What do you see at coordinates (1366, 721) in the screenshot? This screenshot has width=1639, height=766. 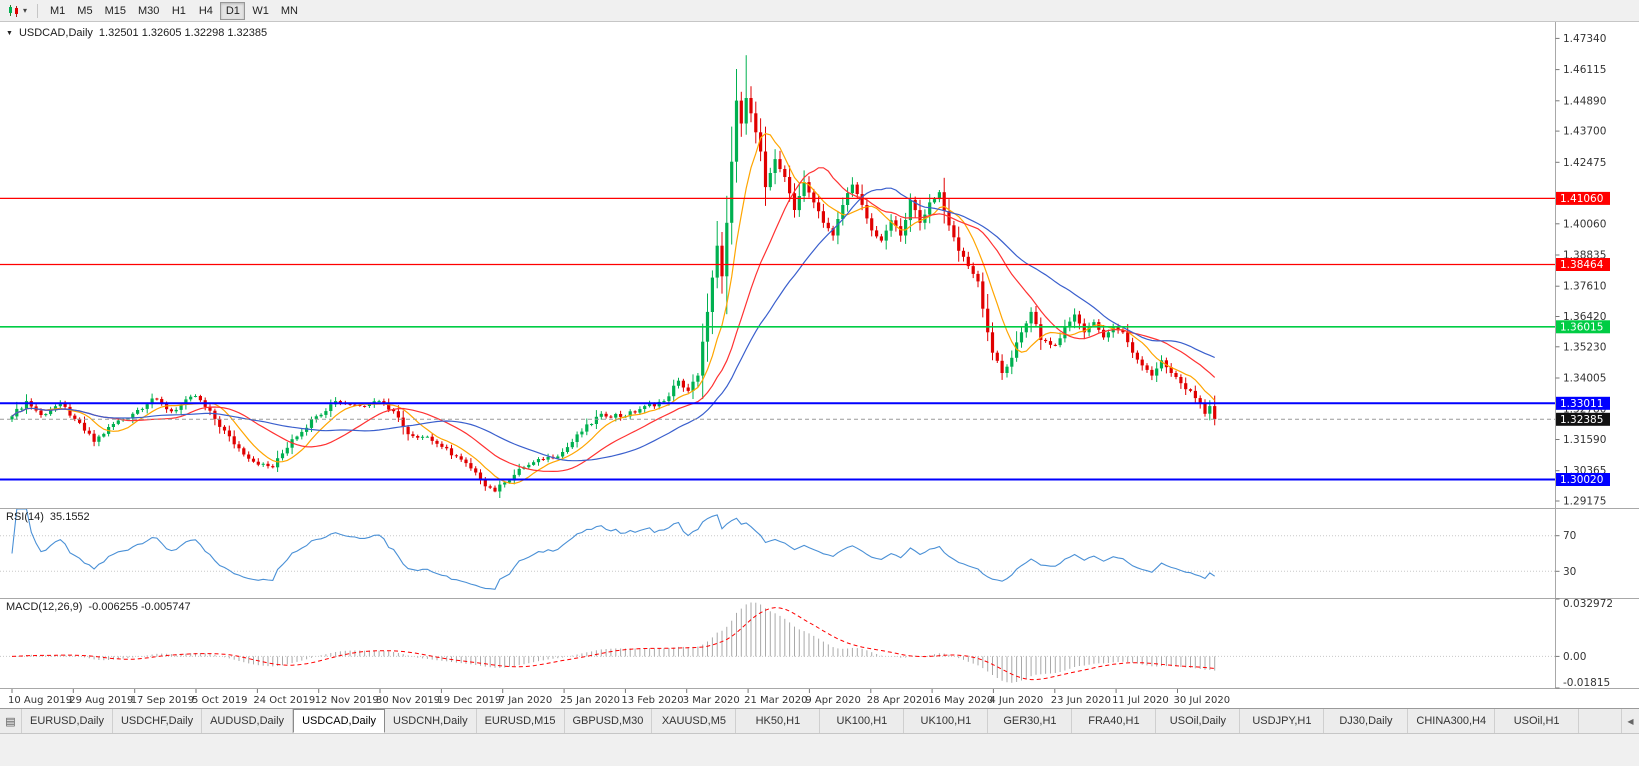 I see `tab-dj30-daily: DJ30,Daily` at bounding box center [1366, 721].